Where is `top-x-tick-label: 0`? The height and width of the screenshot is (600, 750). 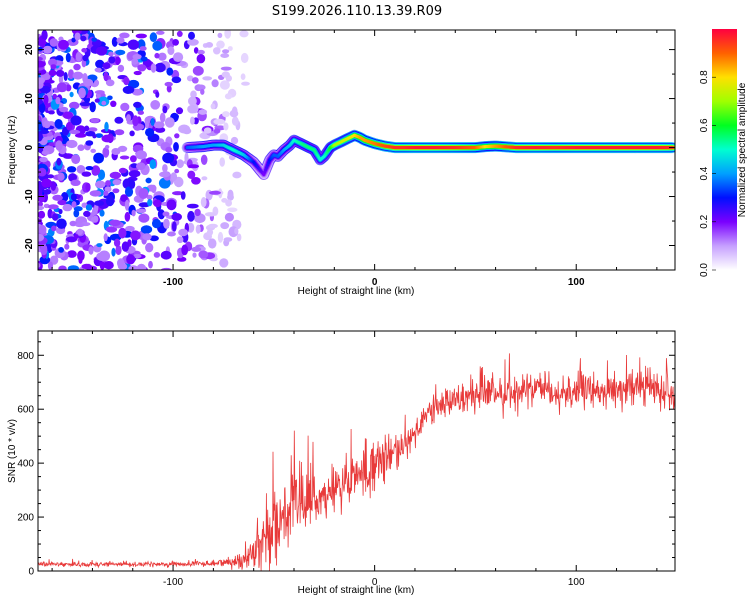 top-x-tick-label: 0 is located at coordinates (375, 282).